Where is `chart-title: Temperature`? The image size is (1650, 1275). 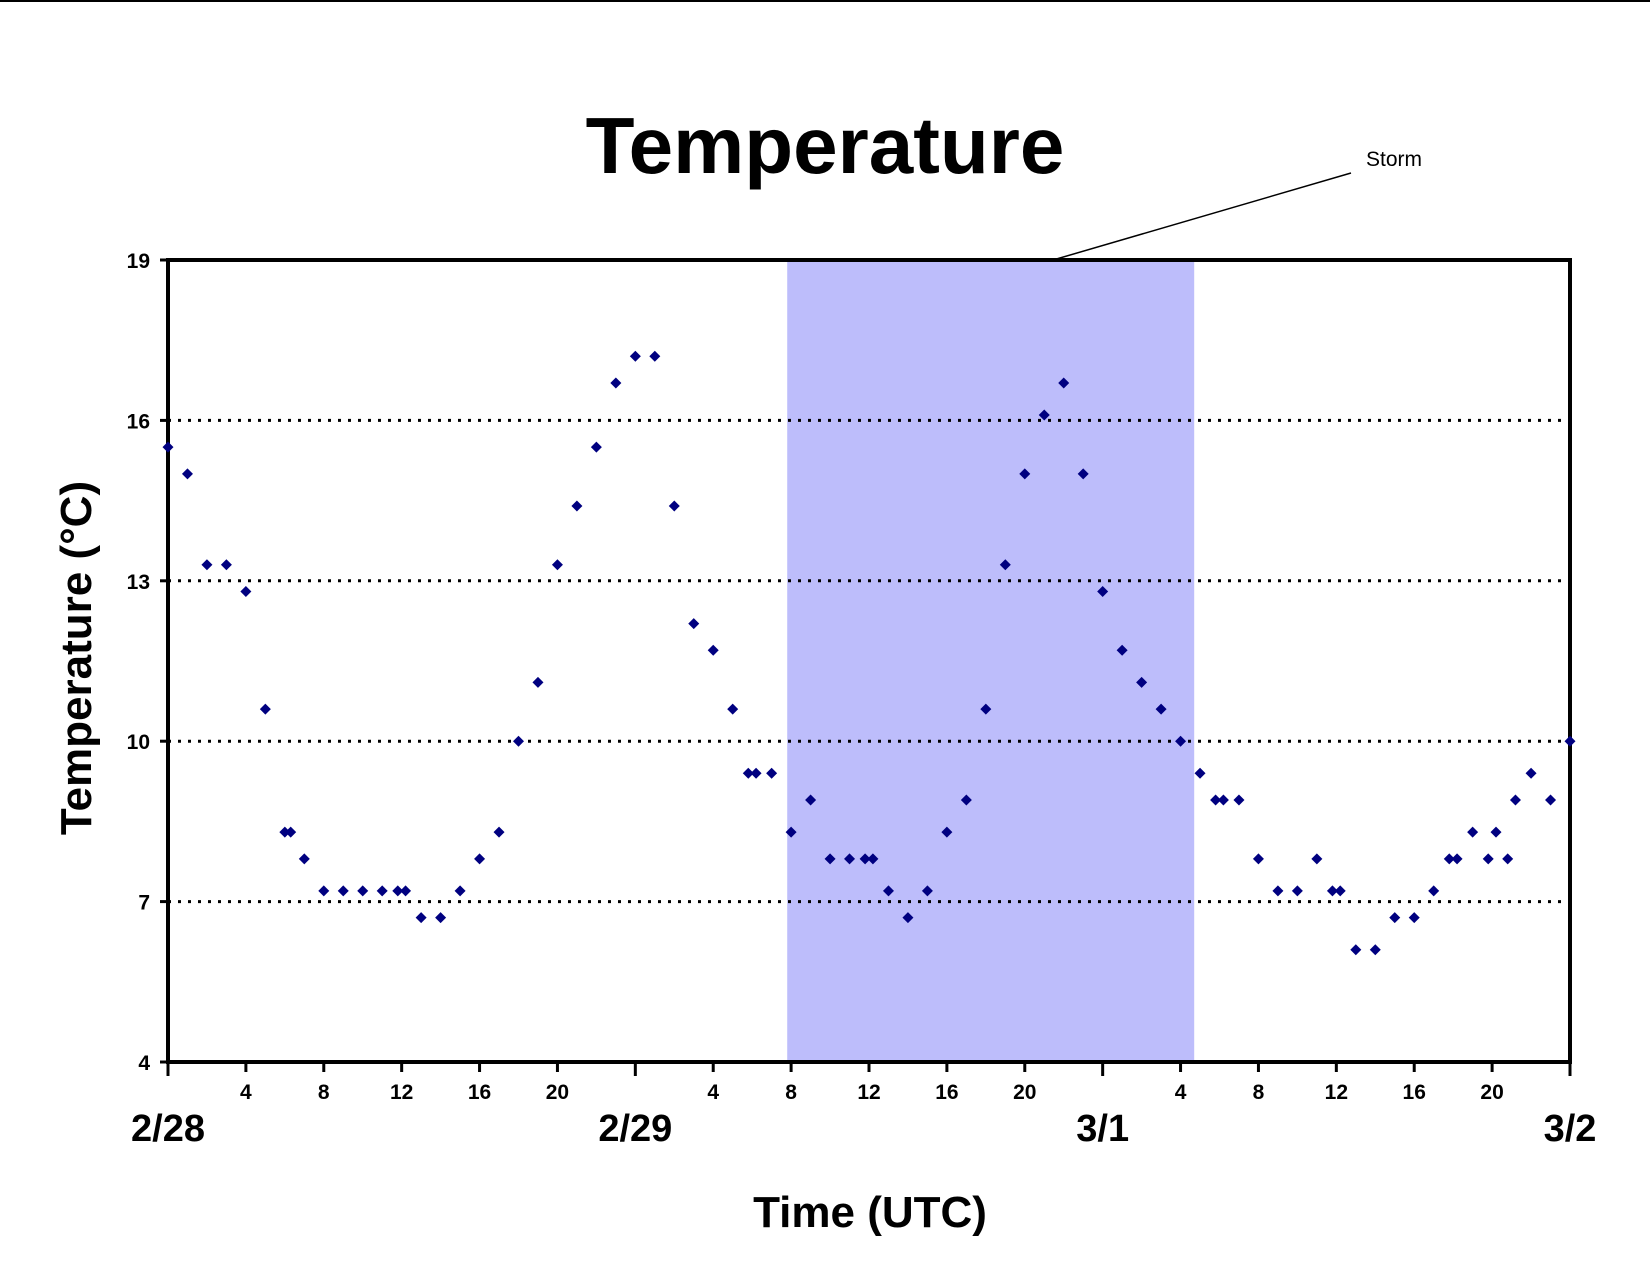 chart-title: Temperature is located at coordinates (825, 145).